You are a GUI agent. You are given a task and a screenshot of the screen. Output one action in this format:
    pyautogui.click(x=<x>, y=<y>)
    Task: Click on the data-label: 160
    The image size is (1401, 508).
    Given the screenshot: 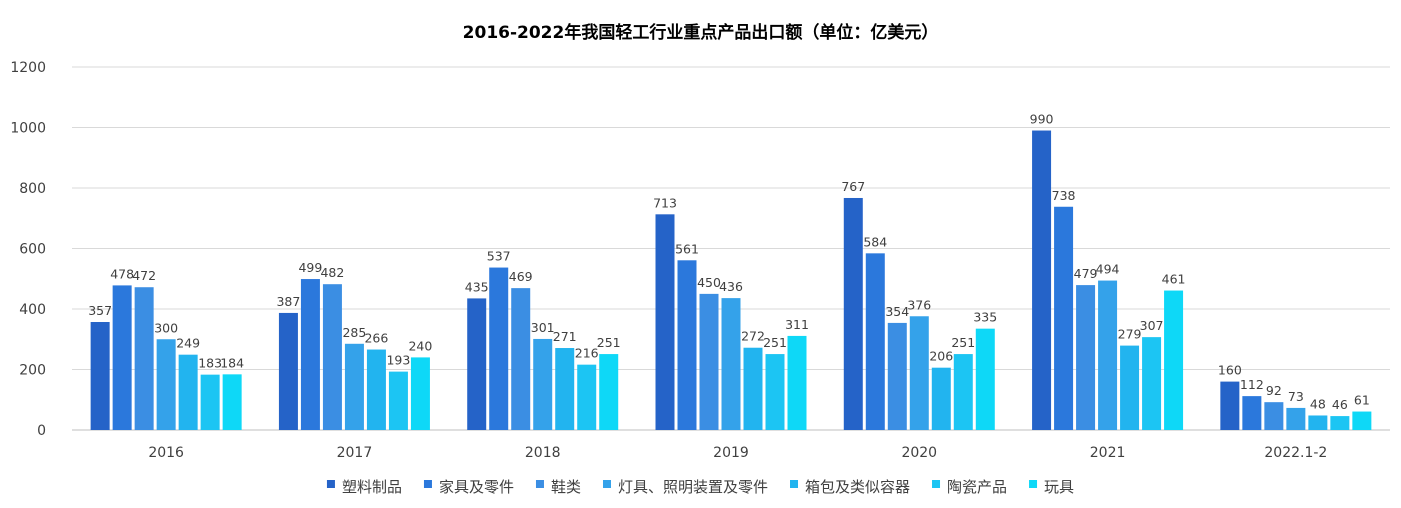 What is the action you would take?
    pyautogui.click(x=1230, y=370)
    